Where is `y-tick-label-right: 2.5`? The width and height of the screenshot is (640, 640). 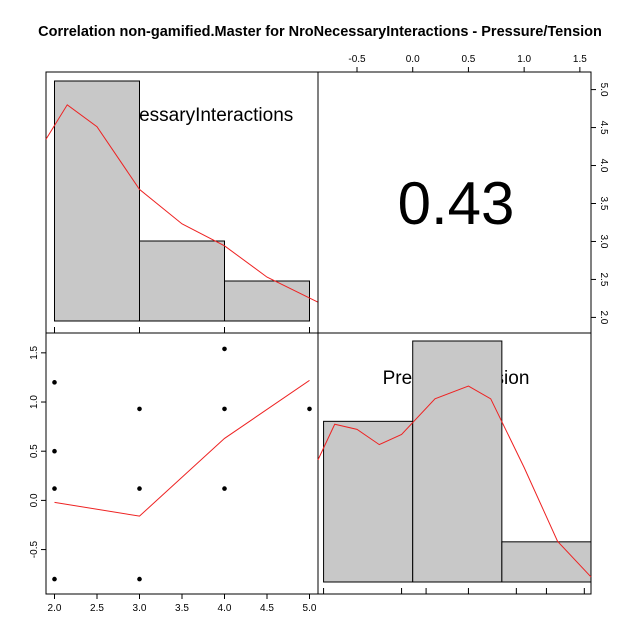
y-tick-label-right: 2.5 is located at coordinates (603, 279).